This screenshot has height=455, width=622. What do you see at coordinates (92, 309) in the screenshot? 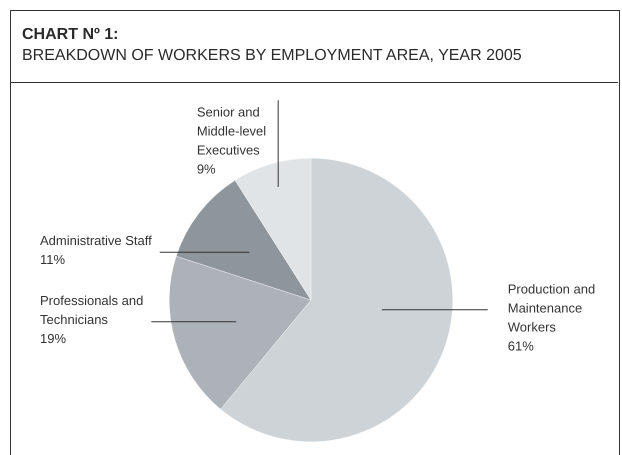
I see `slice-label: Professionals and Technicians` at bounding box center [92, 309].